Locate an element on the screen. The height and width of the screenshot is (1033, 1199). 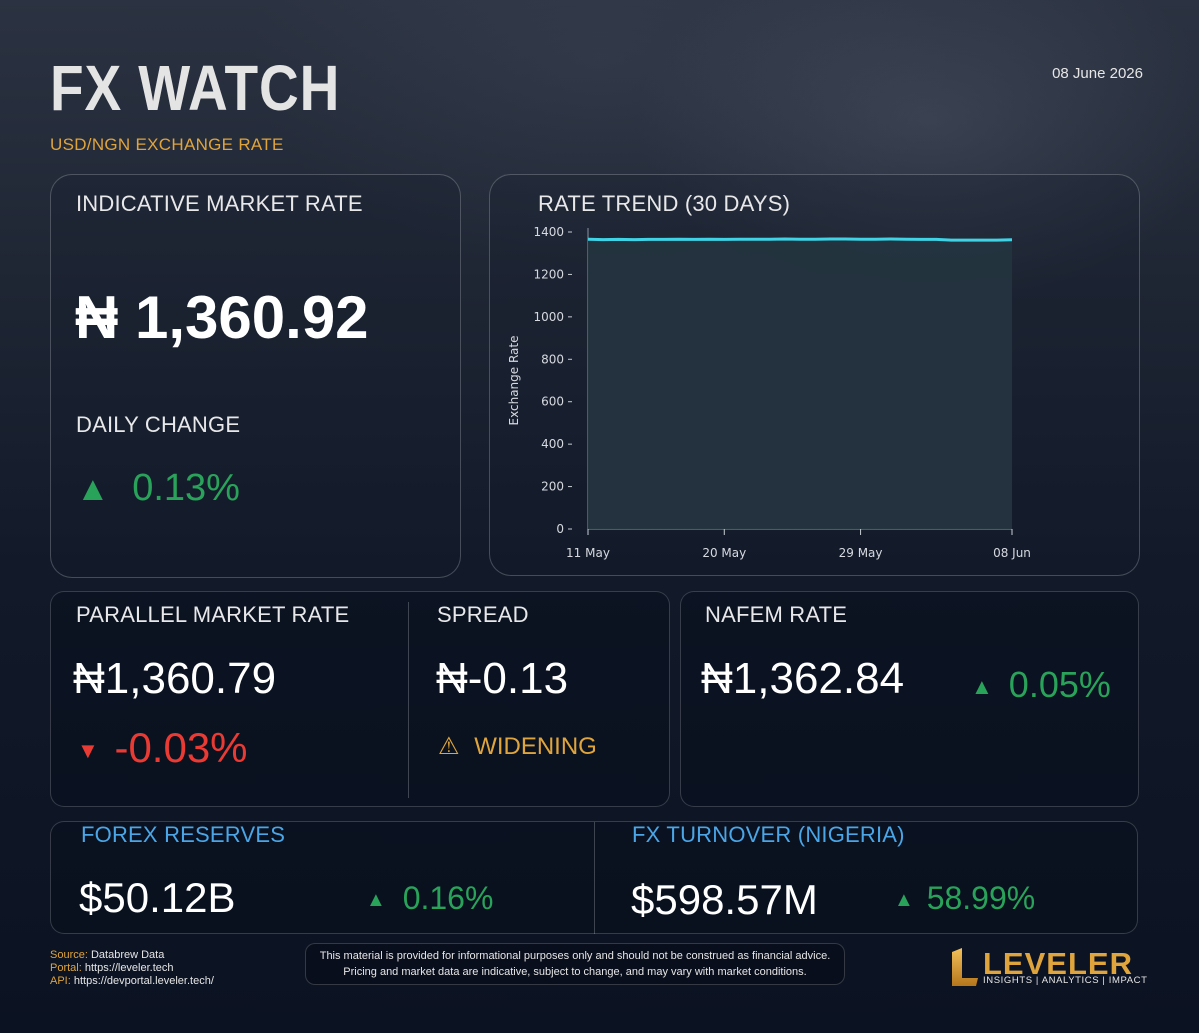
nafem-value: ₦1,362.84 is located at coordinates (803, 678).